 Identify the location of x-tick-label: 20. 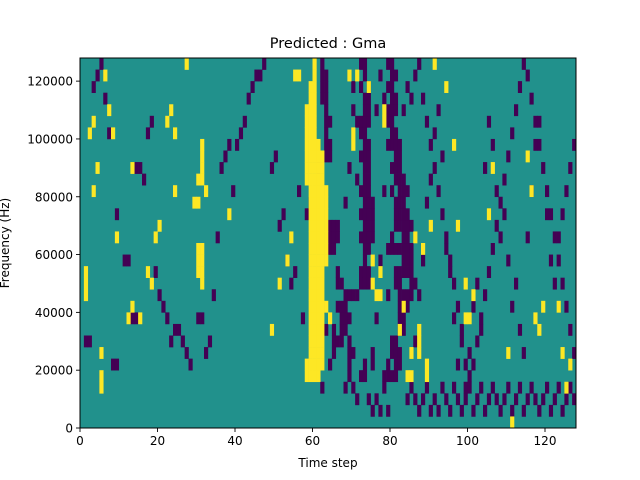
(157, 441).